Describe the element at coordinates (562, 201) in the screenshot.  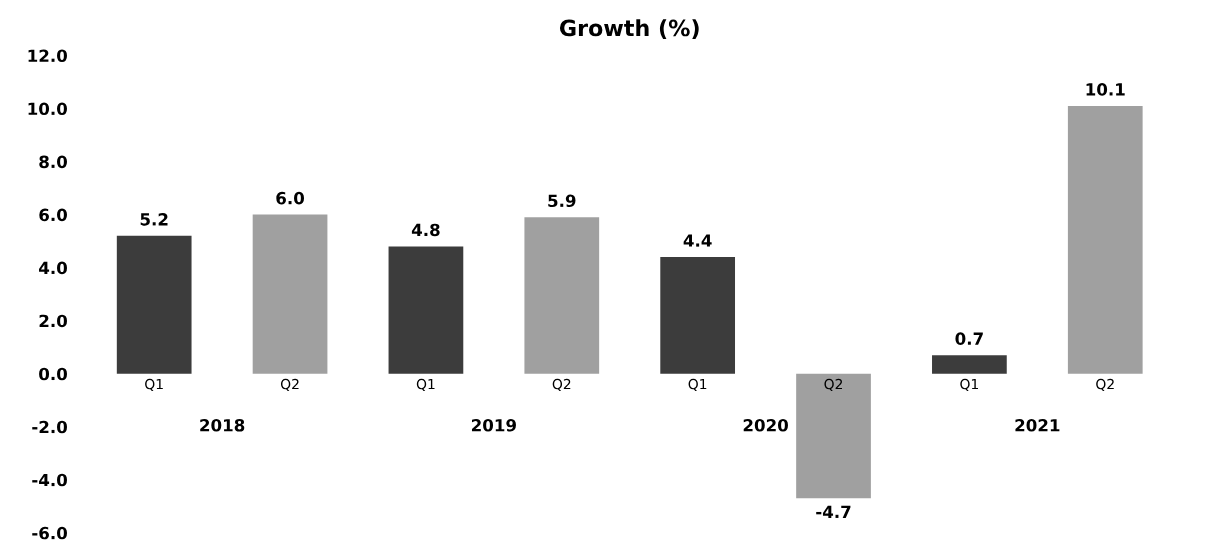
I see `data-label: 5.9` at that location.